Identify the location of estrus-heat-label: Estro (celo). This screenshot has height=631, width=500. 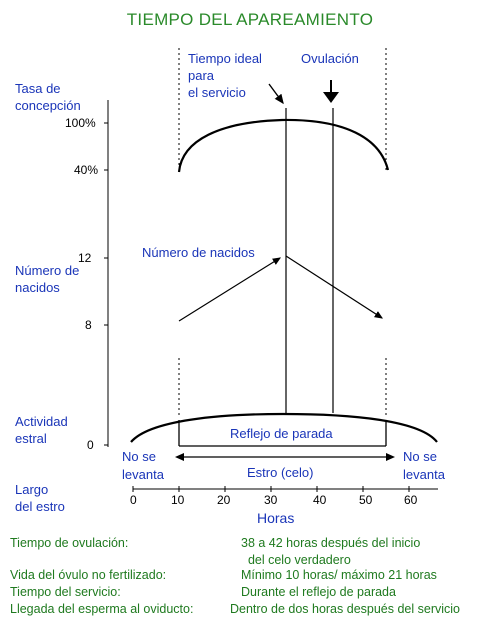
(280, 472).